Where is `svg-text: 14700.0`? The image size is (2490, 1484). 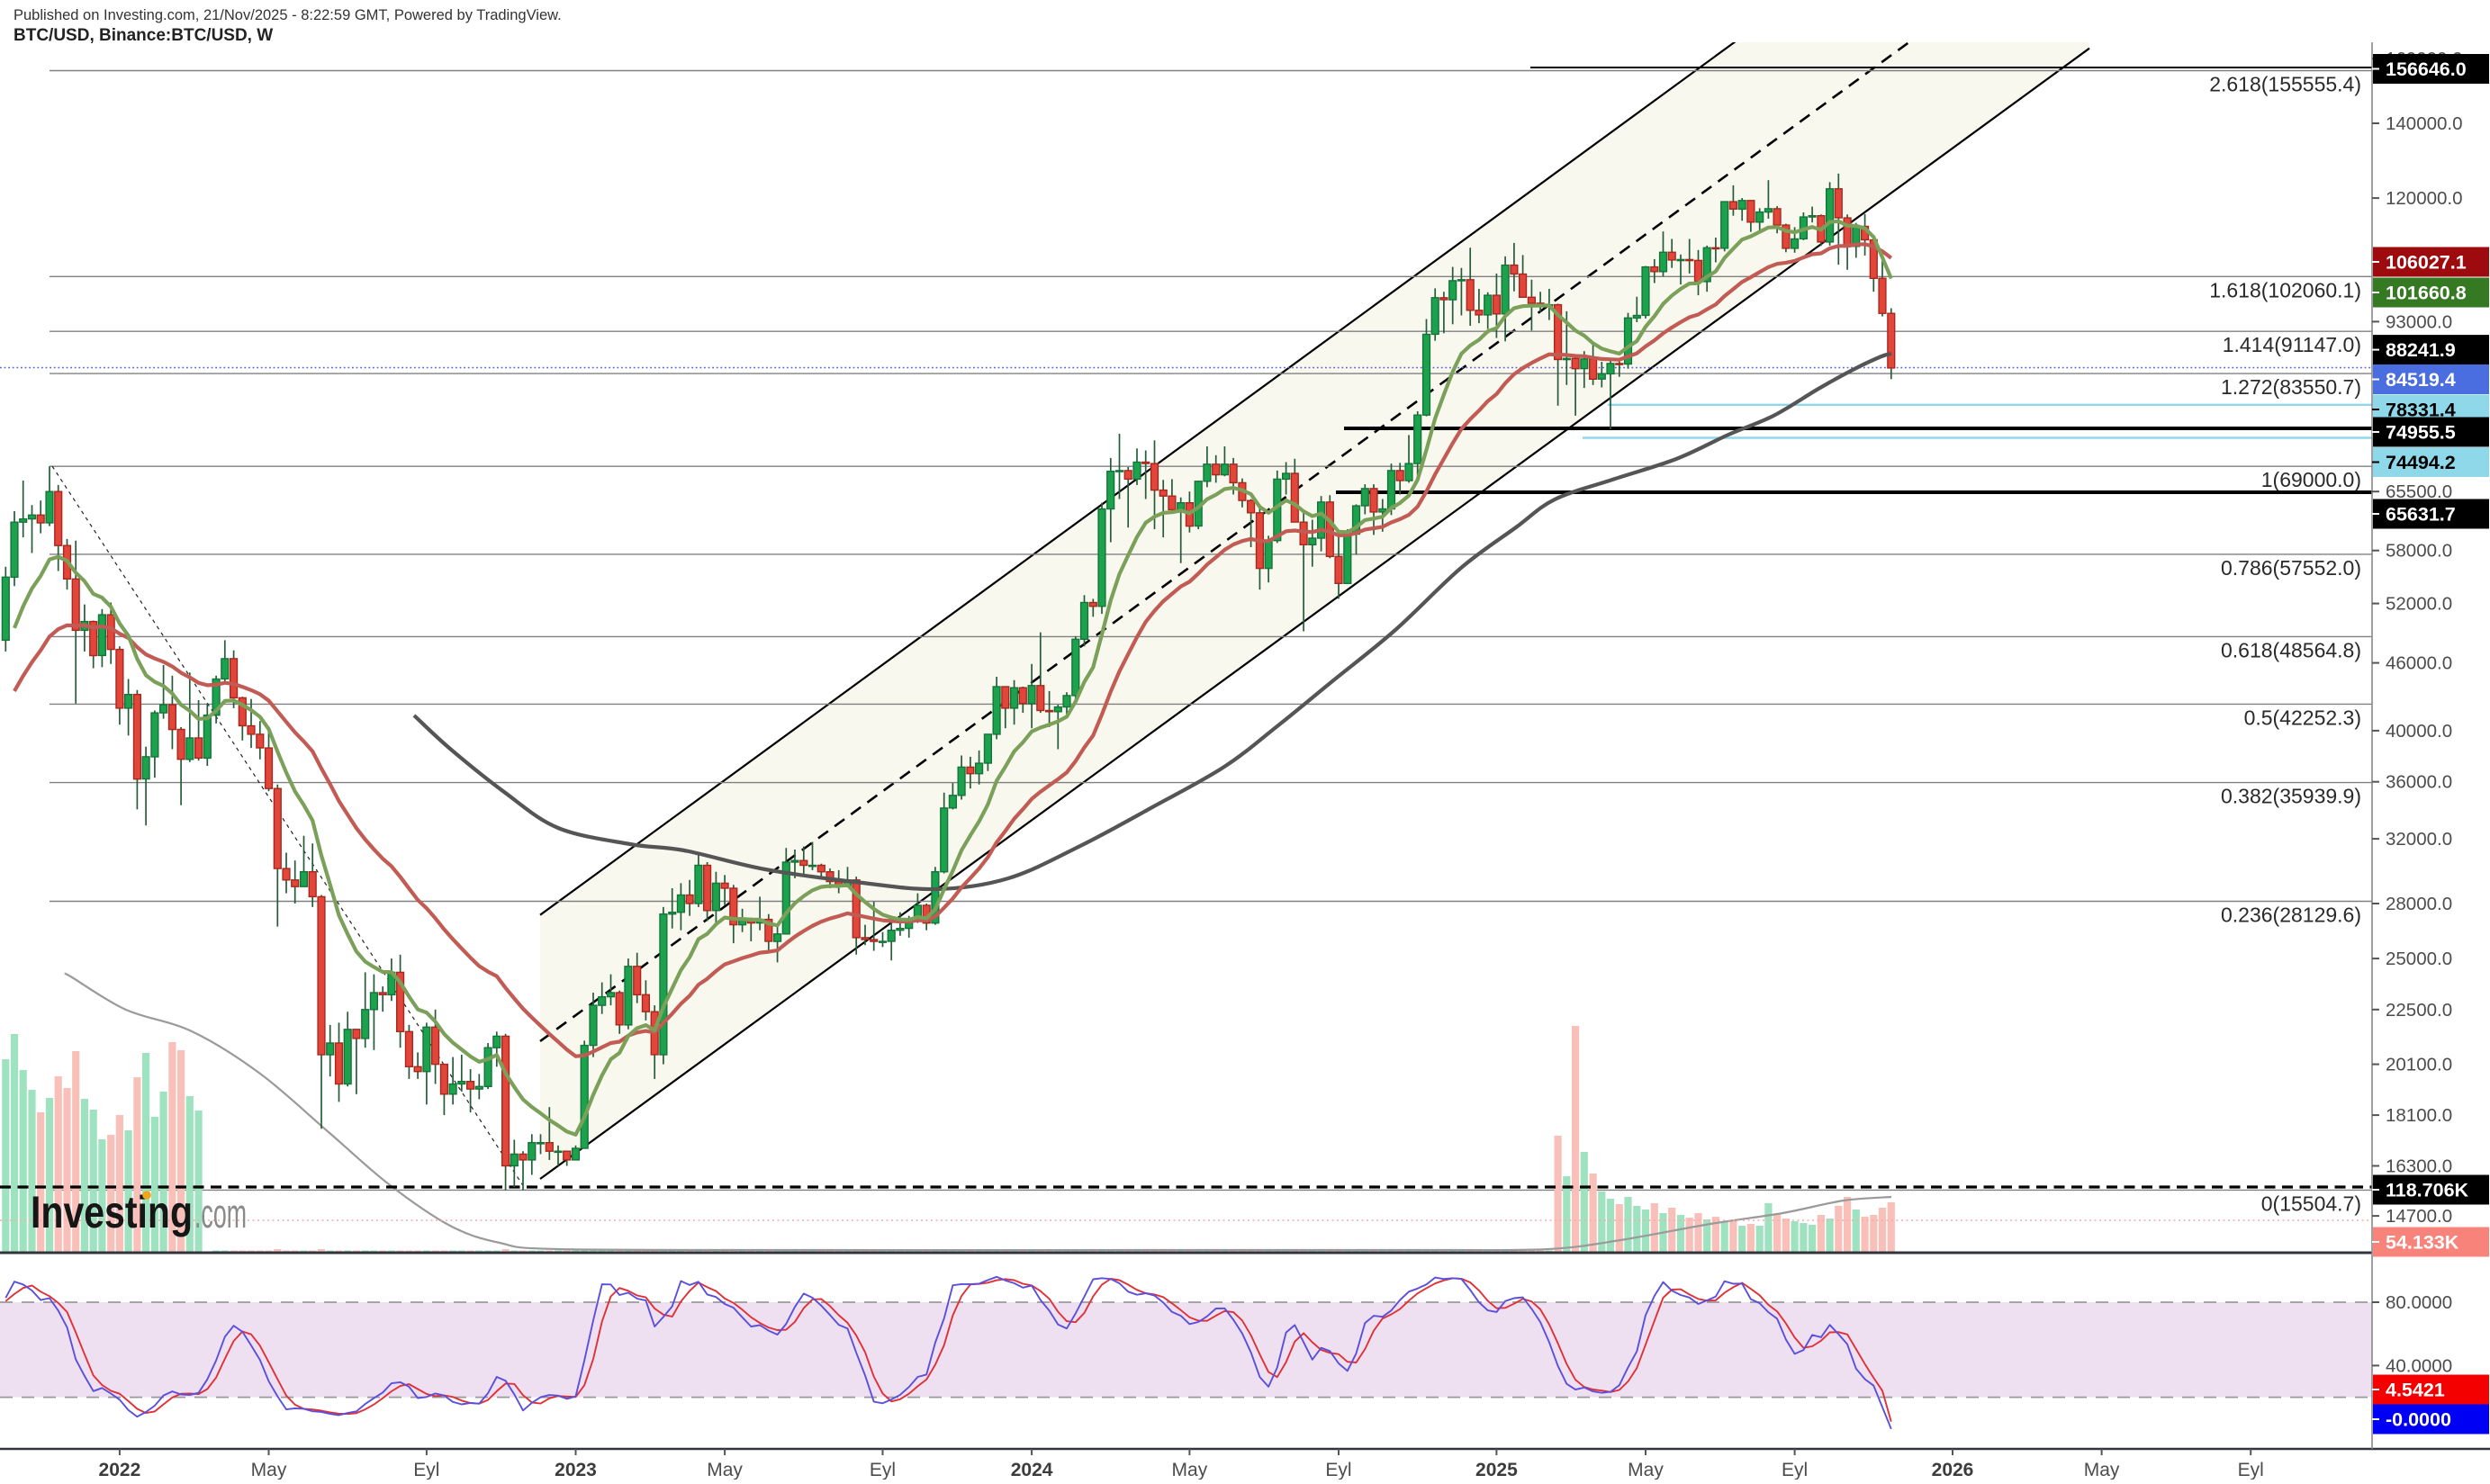
svg-text: 14700.0 is located at coordinates (2419, 1216).